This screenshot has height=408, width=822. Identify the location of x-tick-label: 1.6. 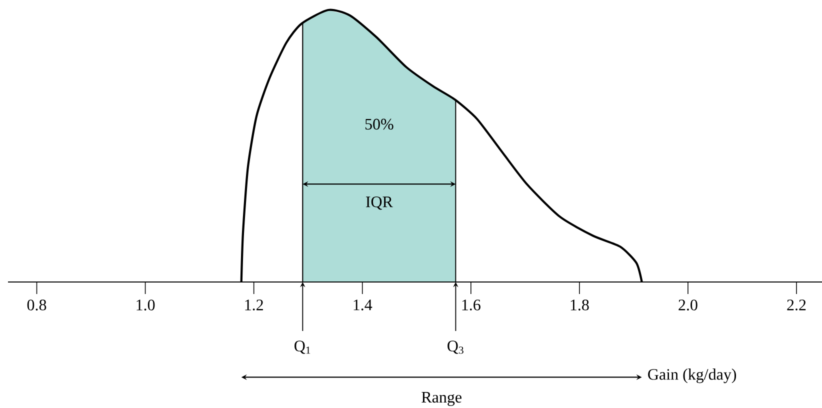
(471, 305).